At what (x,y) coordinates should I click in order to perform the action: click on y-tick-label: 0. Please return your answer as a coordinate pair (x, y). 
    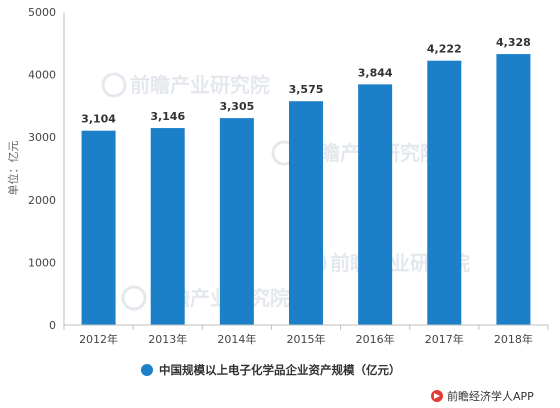
    Looking at the image, I should click on (52, 325).